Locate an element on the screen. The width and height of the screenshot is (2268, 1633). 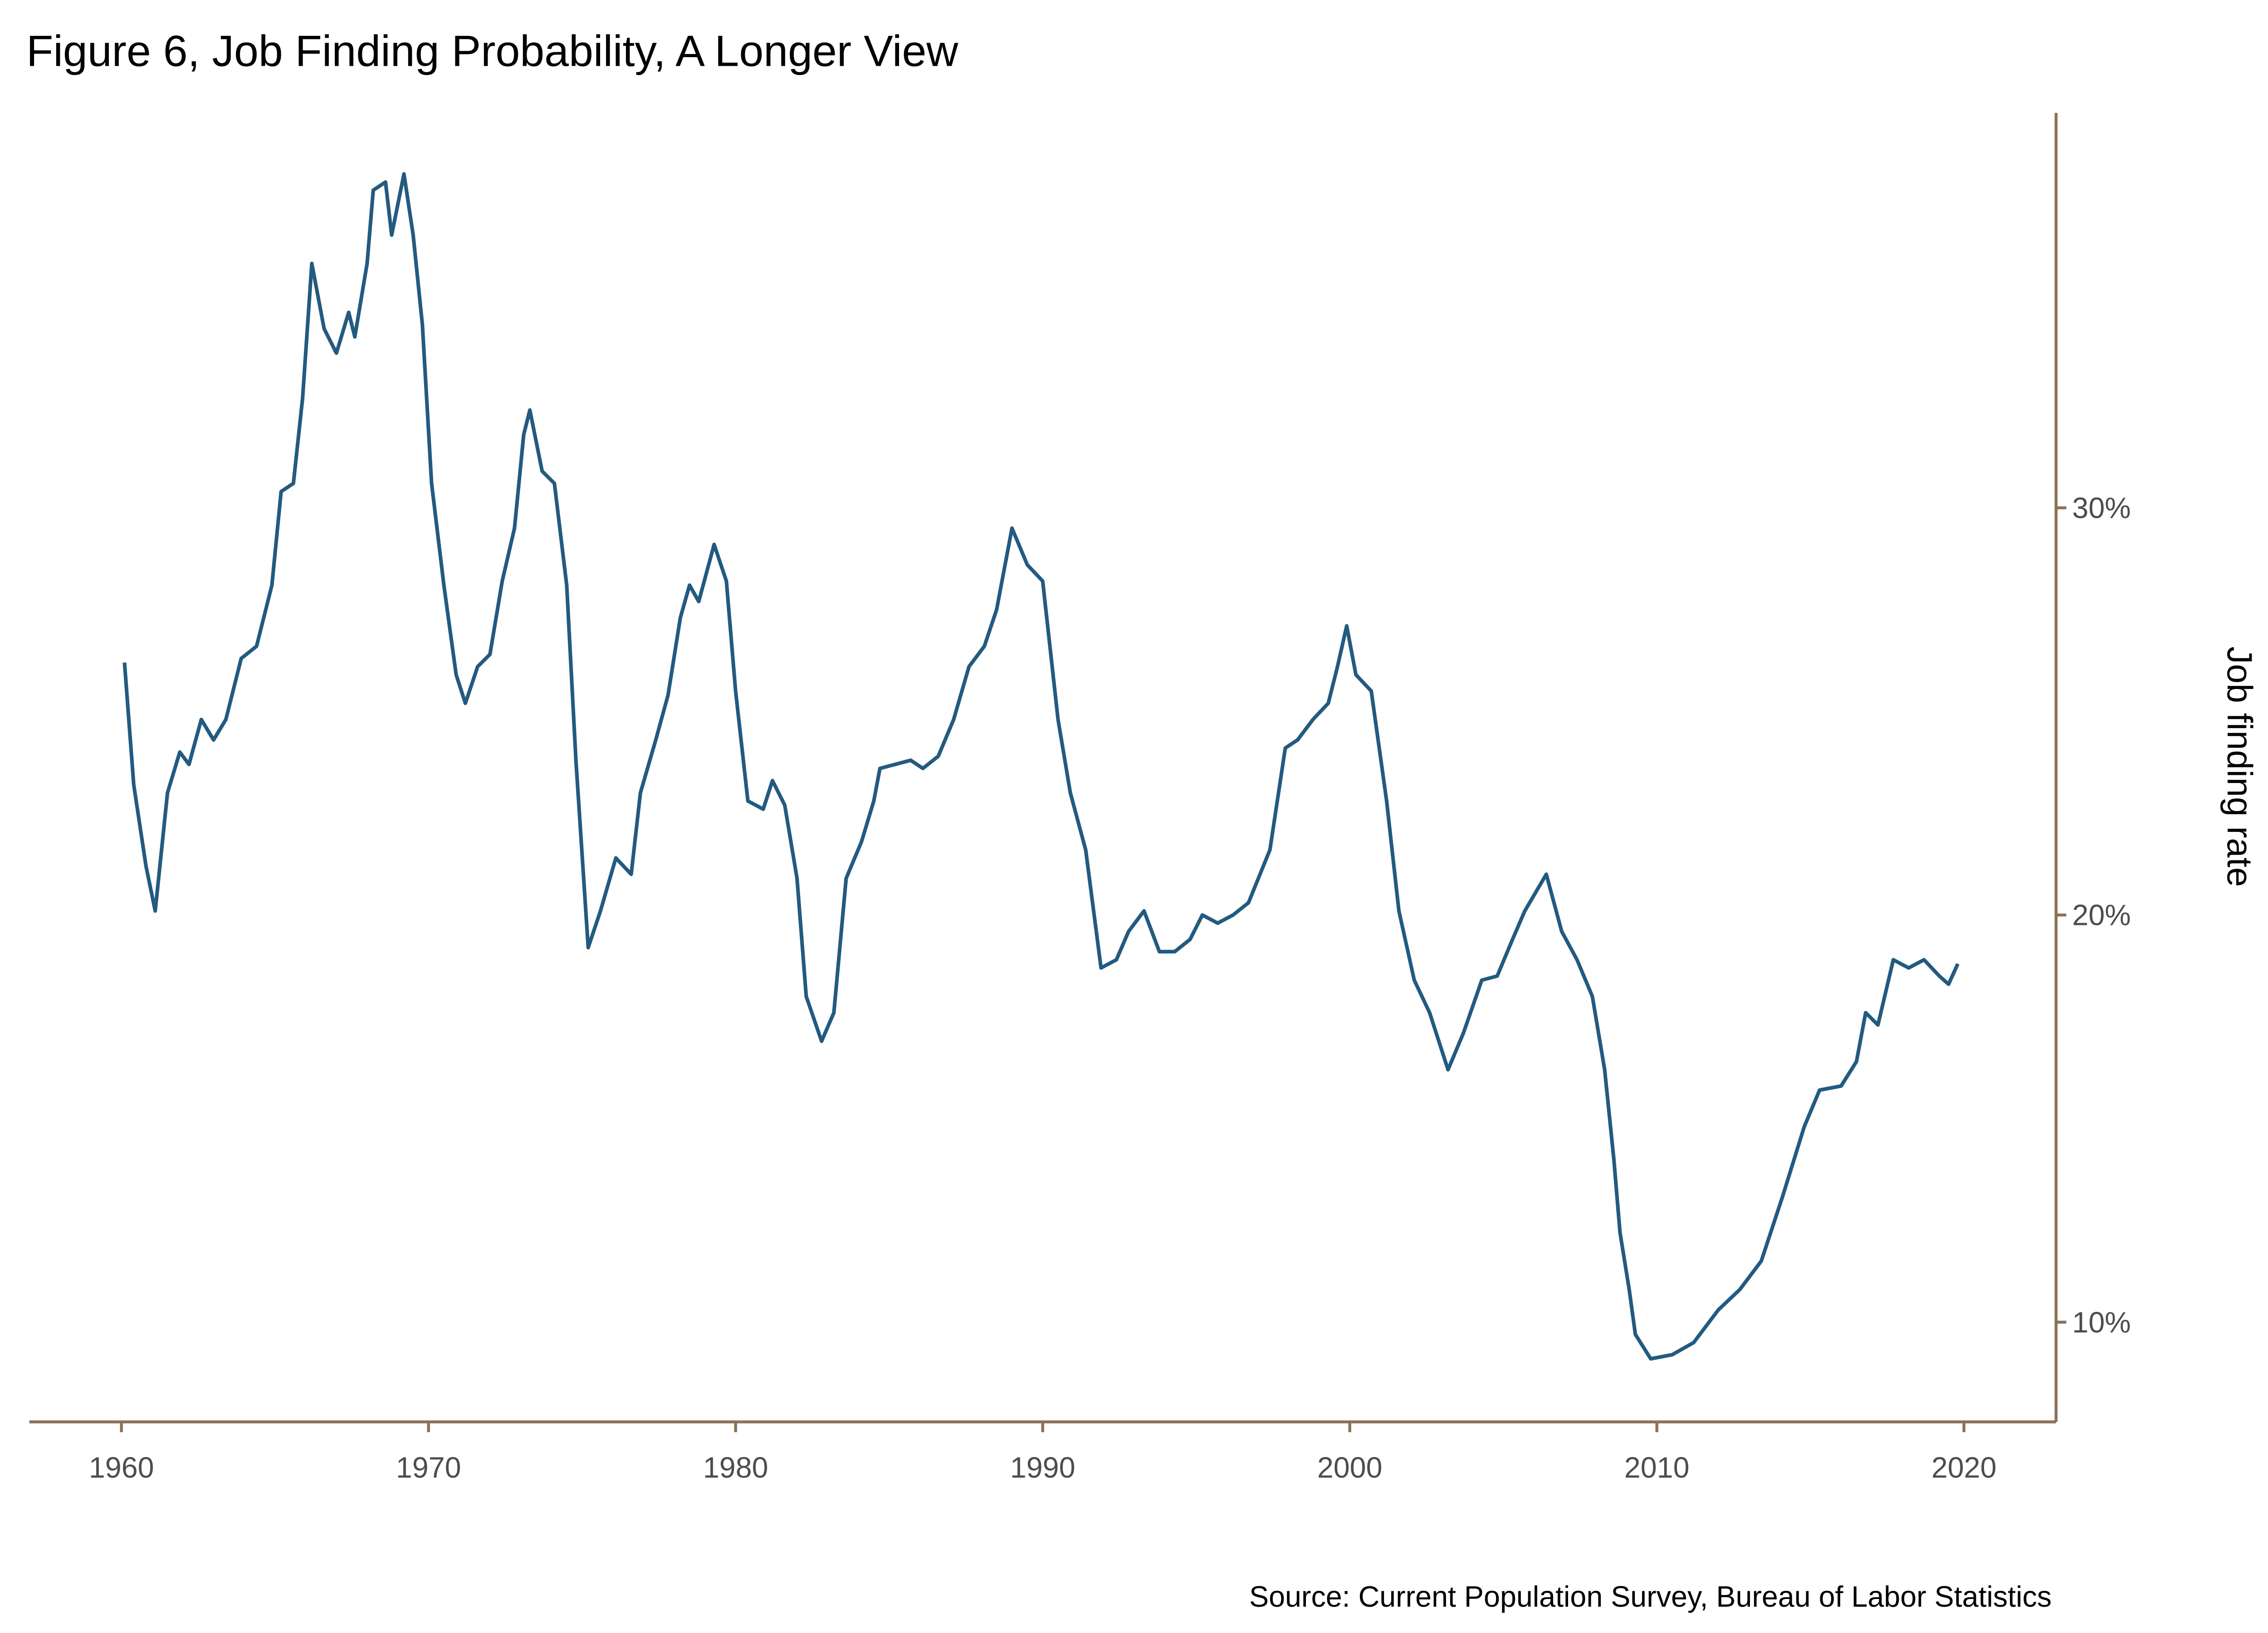
y-axis-label: Job finding rate is located at coordinates (2239, 766).